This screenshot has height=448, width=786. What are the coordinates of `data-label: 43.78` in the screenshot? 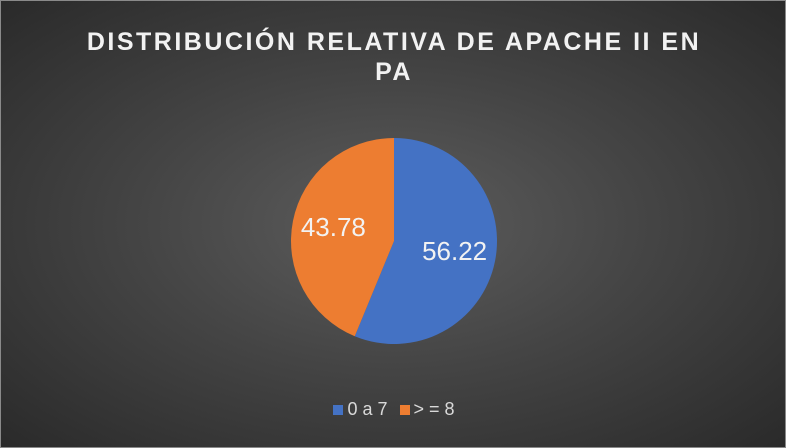 It's located at (333, 227).